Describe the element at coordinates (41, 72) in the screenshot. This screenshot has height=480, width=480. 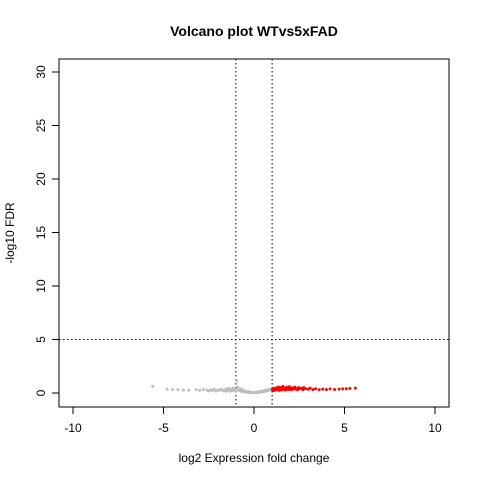
I see `y-tick-label: 30` at that location.